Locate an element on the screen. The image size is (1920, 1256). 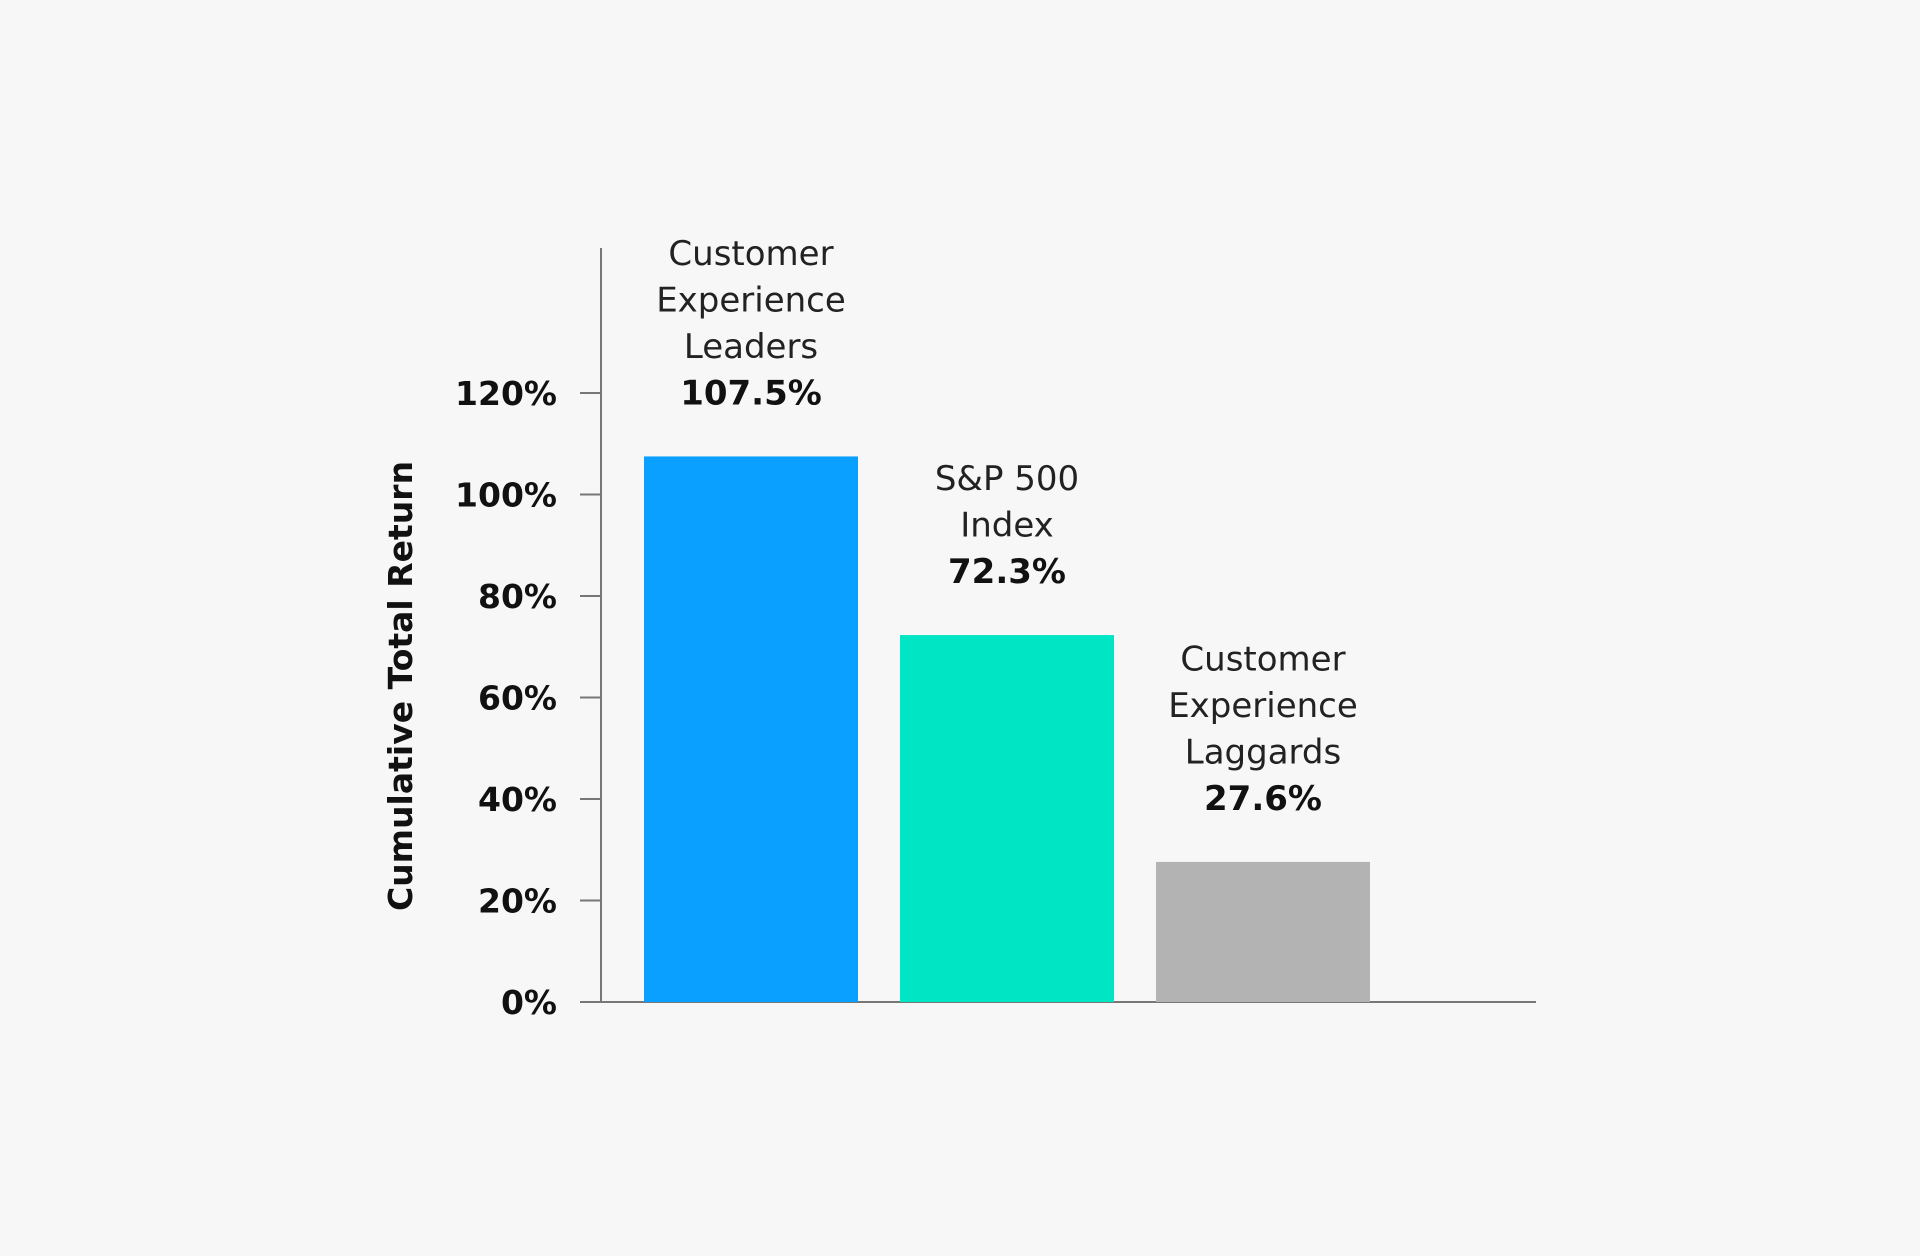
bar-category-label: S&P 500 is located at coordinates (1007, 479).